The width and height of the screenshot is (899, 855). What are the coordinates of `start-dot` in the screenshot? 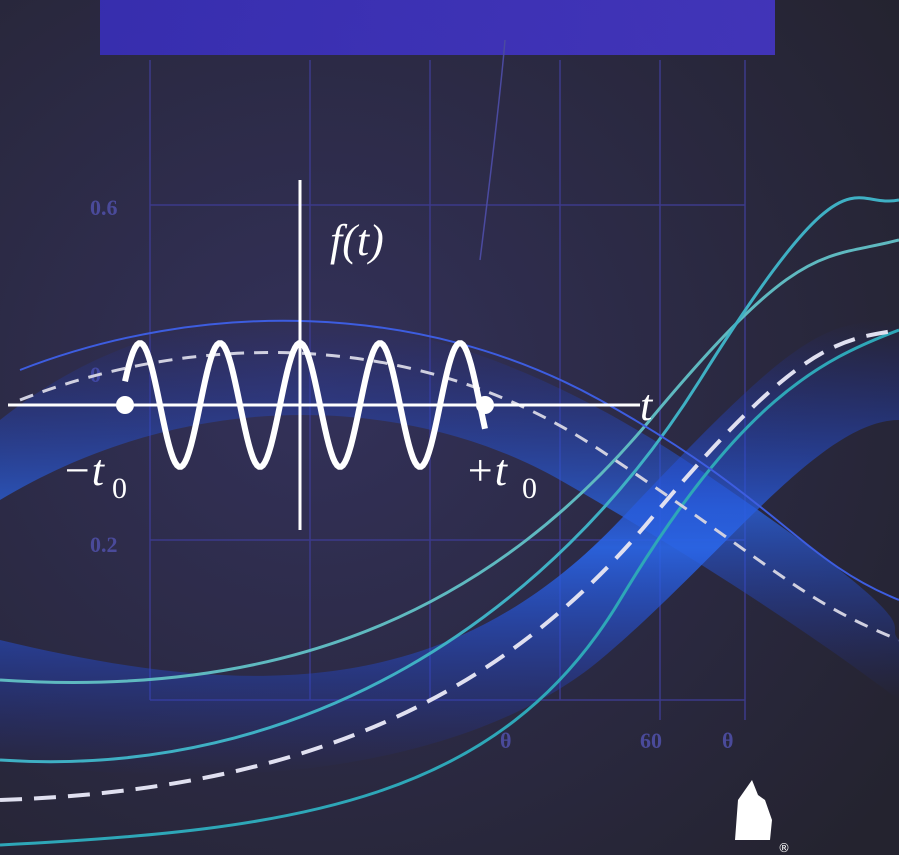 It's located at (125, 405).